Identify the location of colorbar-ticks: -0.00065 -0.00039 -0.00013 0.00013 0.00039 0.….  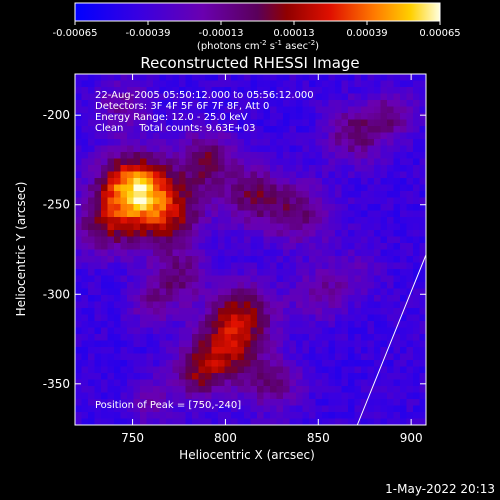
(257, 30).